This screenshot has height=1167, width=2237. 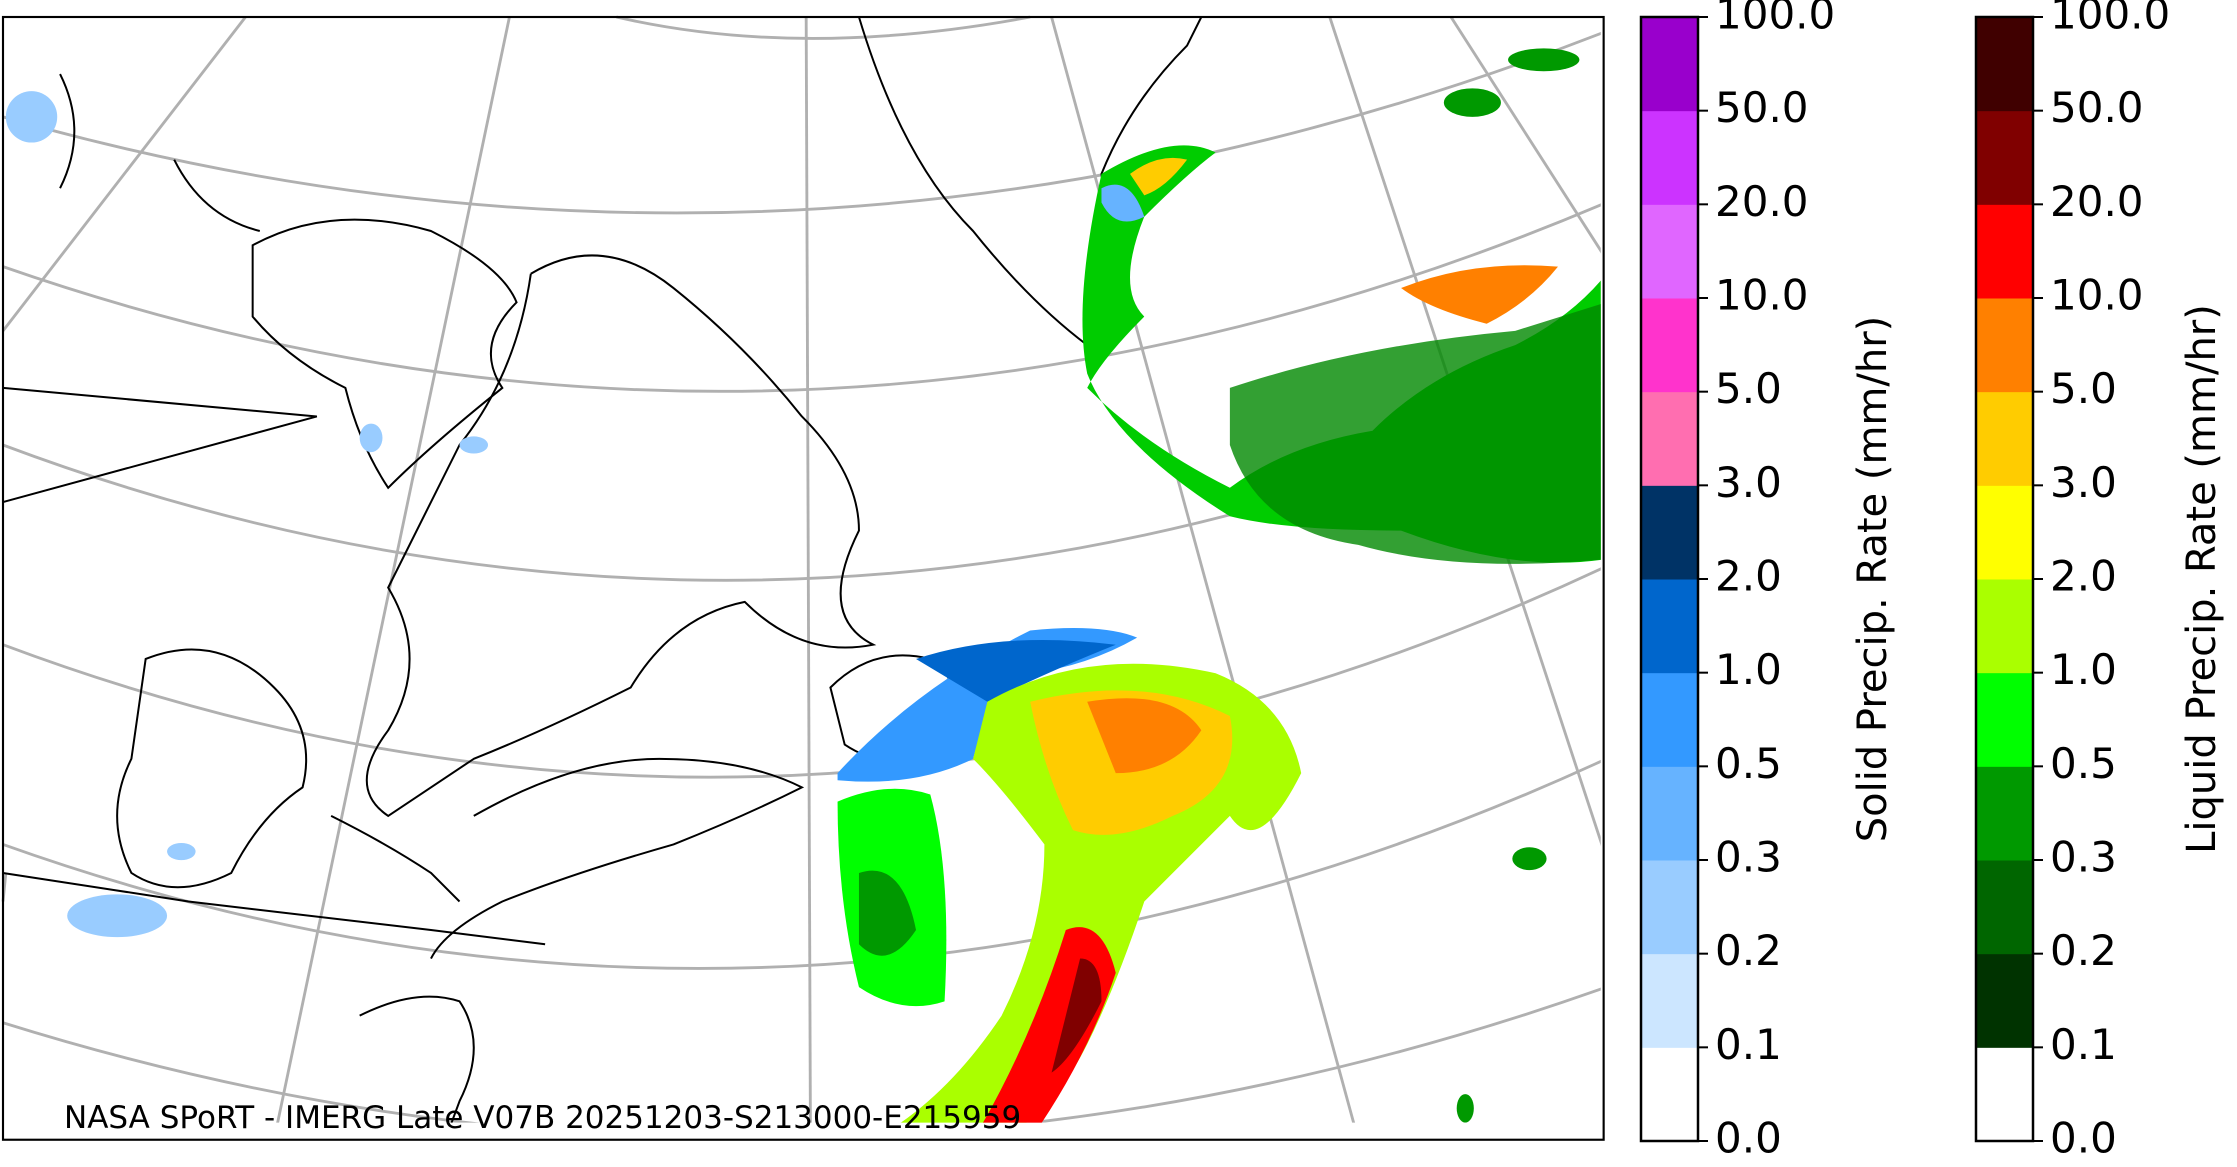 What do you see at coordinates (1873, 579) in the screenshot?
I see `colorbar-title: Solid Precip. Rate (mm/hr)` at bounding box center [1873, 579].